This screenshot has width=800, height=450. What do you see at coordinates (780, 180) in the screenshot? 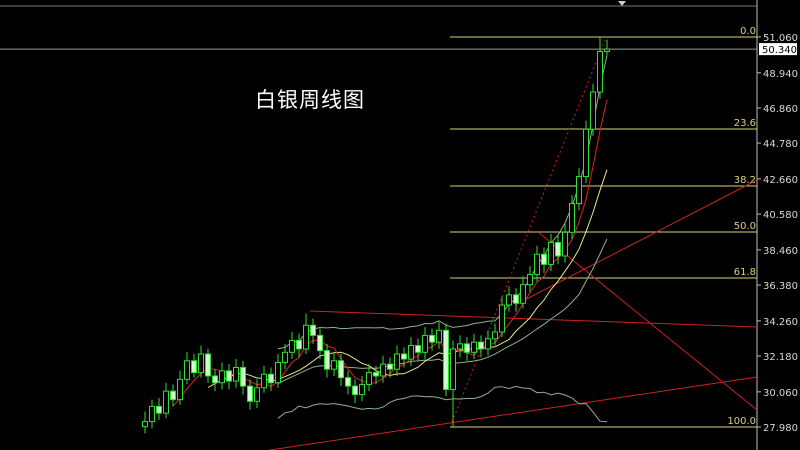
I see `axis-tick-label: 42.660` at bounding box center [780, 180].